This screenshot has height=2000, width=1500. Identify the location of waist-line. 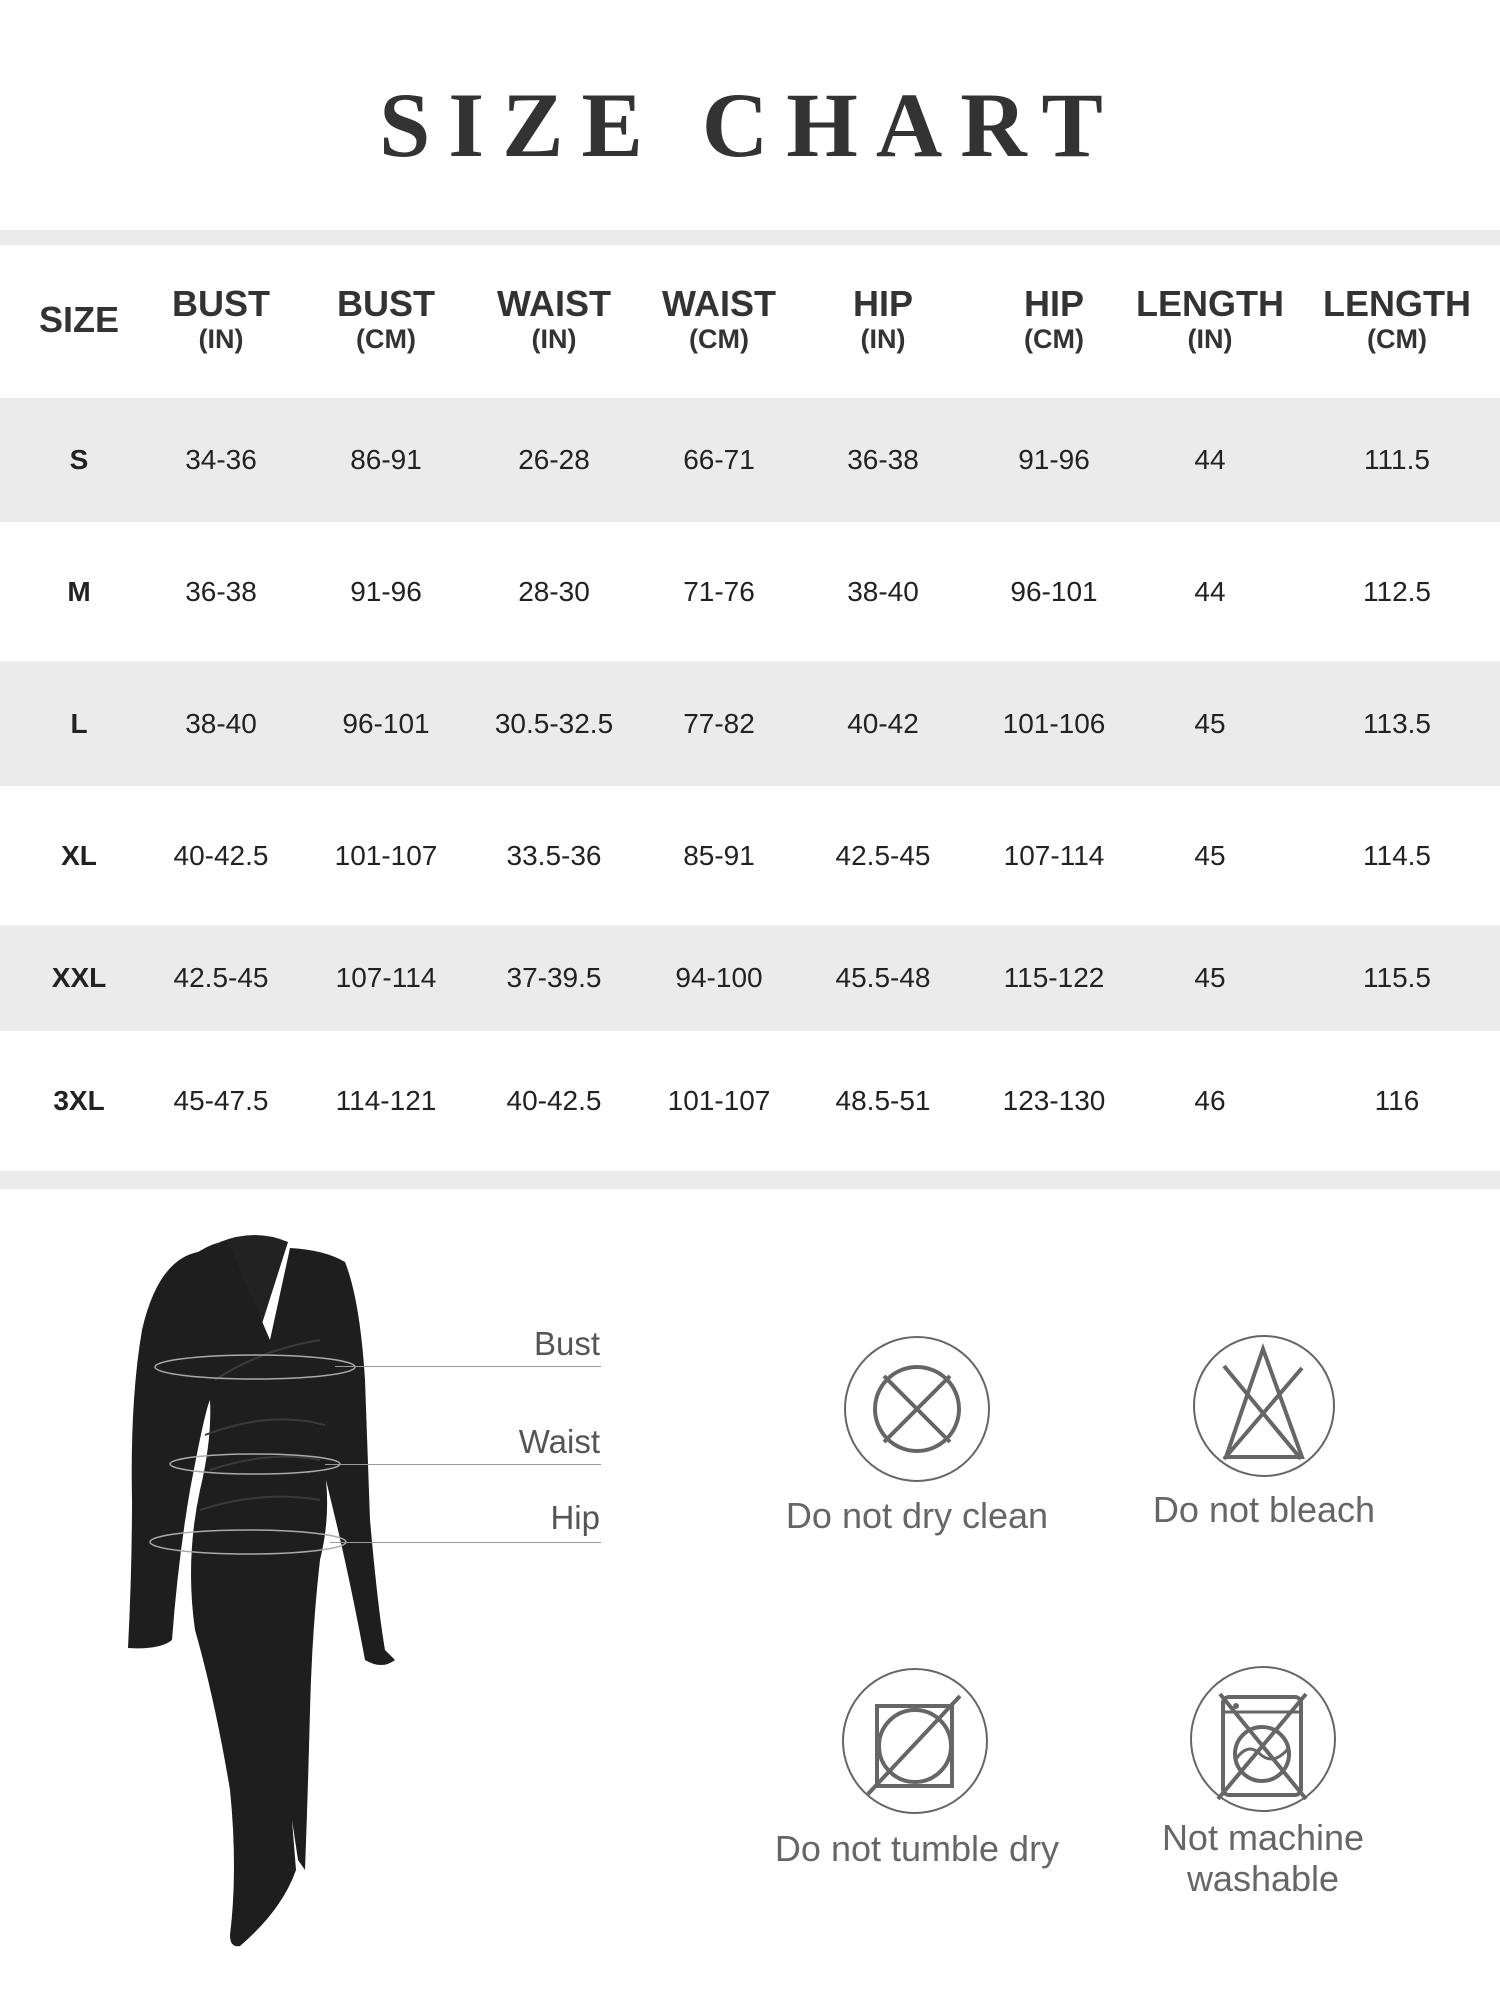
(463, 1464).